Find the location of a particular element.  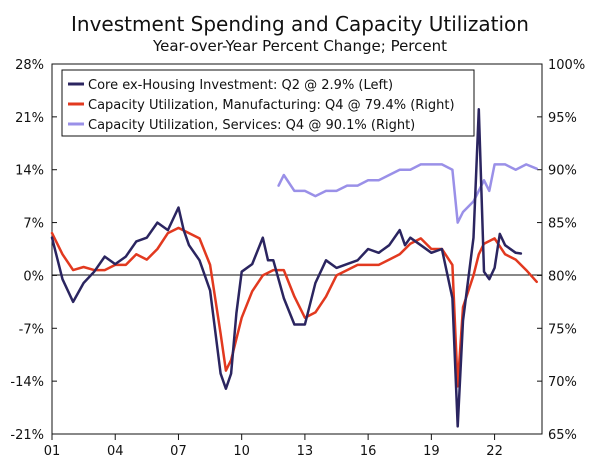

right-tick-label: 80% is located at coordinates (562, 276).